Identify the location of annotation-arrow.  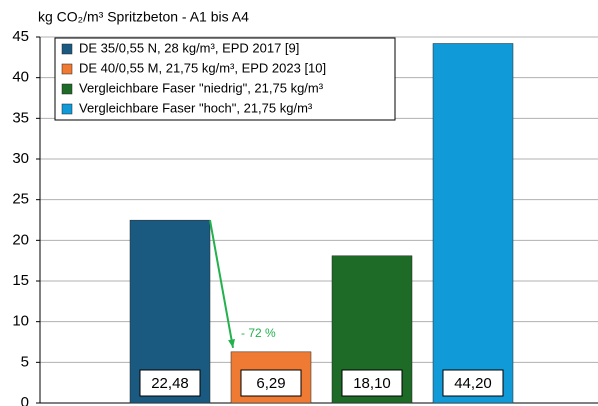
(221, 284).